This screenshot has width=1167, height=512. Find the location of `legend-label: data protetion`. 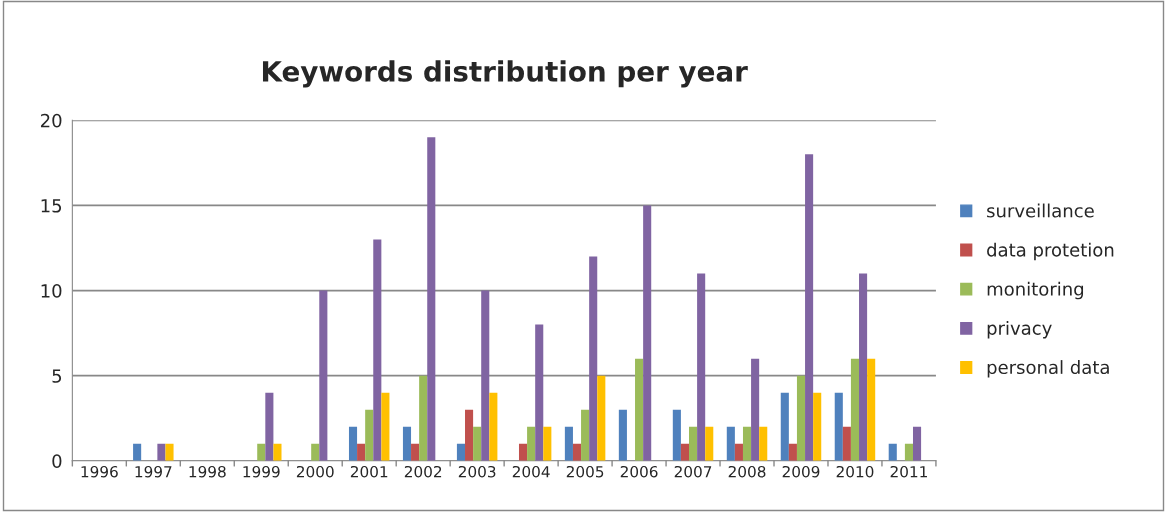

legend-label: data protetion is located at coordinates (1050, 251).